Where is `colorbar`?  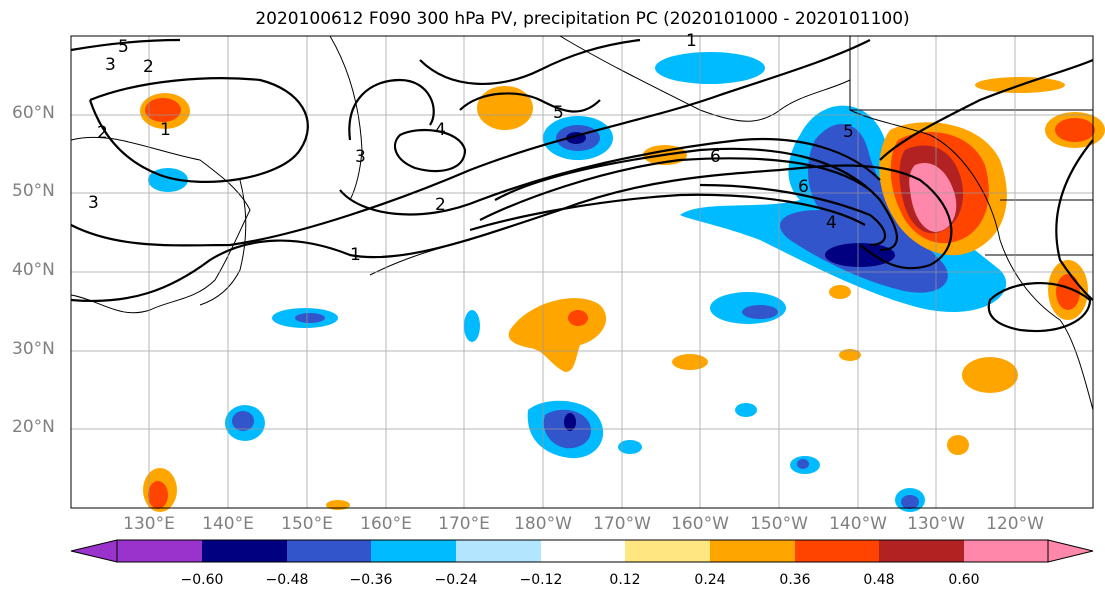
colorbar is located at coordinates (582, 551).